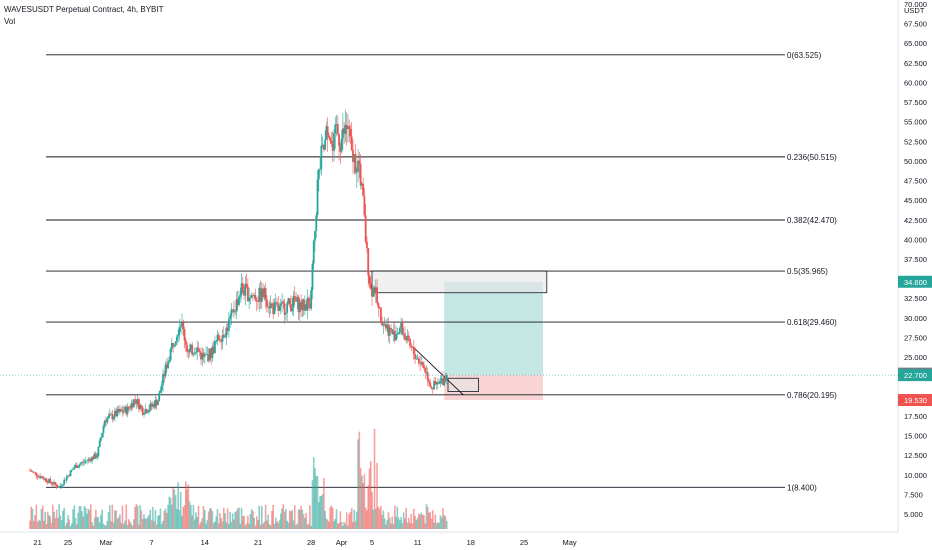 The width and height of the screenshot is (932, 550). What do you see at coordinates (342, 542) in the screenshot?
I see `time-tick-label: Apr` at bounding box center [342, 542].